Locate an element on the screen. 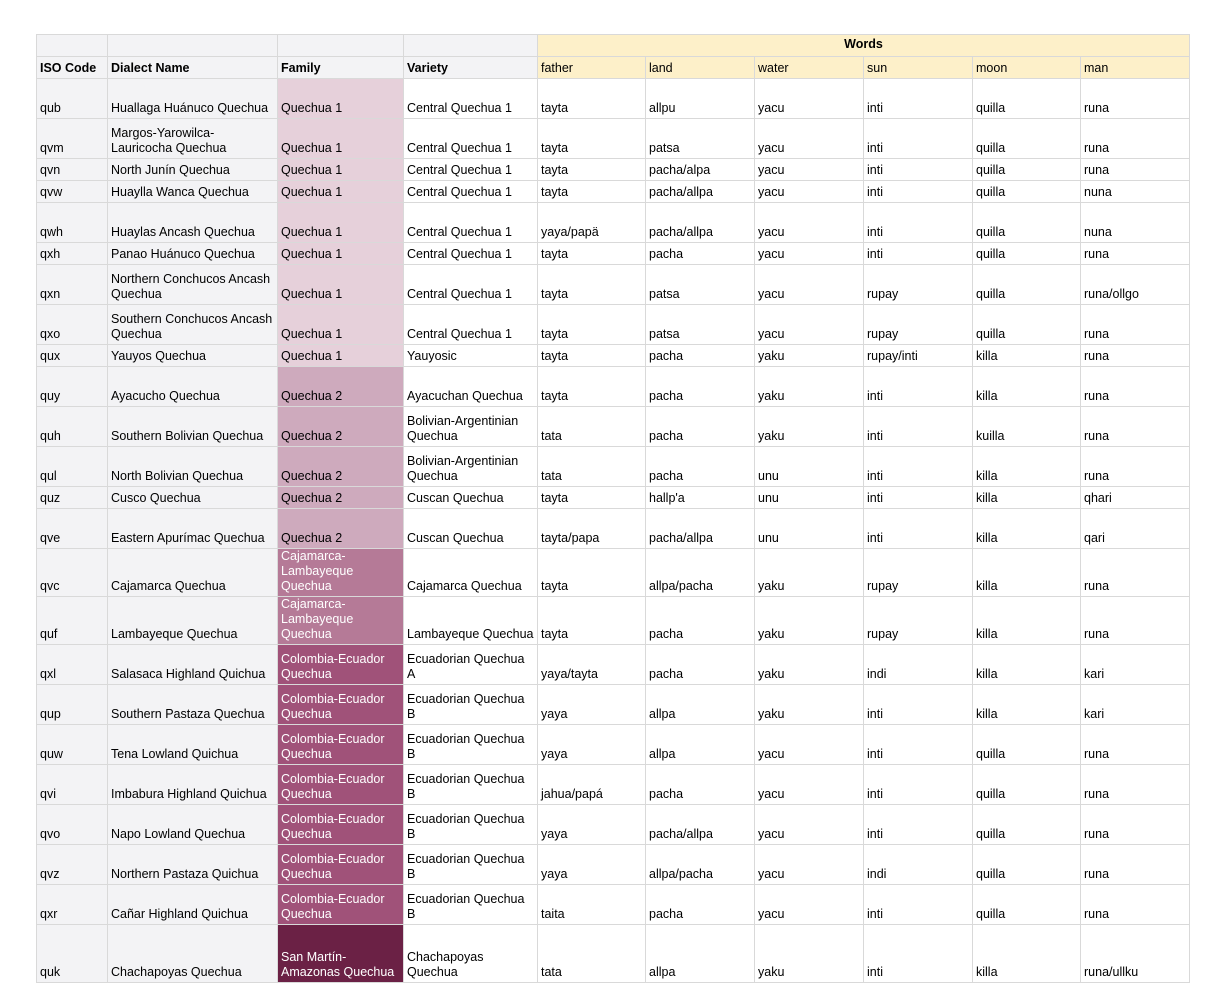 The width and height of the screenshot is (1218, 996). cell-word-man: runa/ullku is located at coordinates (1135, 953).